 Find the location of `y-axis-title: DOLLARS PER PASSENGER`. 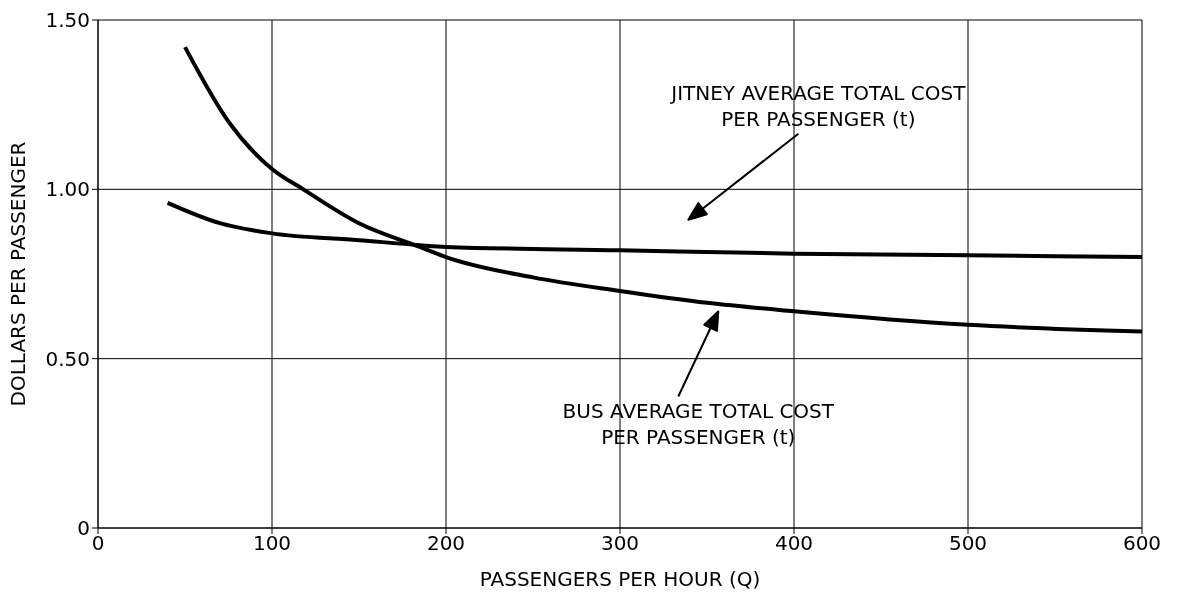

y-axis-title: DOLLARS PER PASSENGER is located at coordinates (18, 274).